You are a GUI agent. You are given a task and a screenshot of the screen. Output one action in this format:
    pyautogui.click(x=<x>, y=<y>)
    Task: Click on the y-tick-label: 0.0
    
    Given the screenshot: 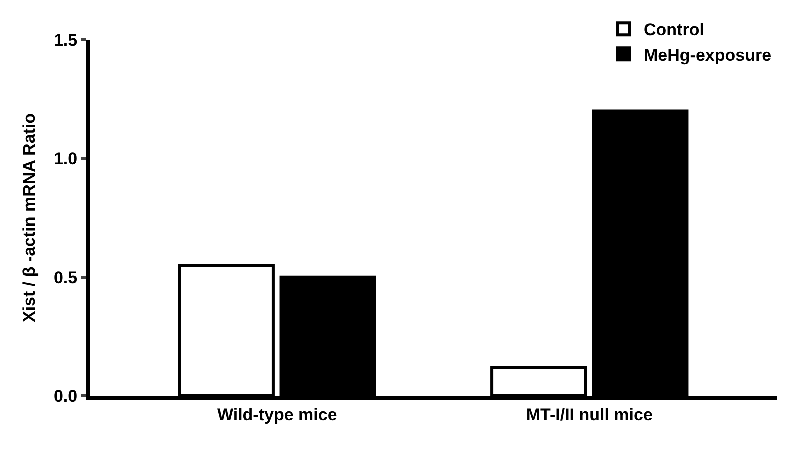 What is the action you would take?
    pyautogui.click(x=66, y=396)
    